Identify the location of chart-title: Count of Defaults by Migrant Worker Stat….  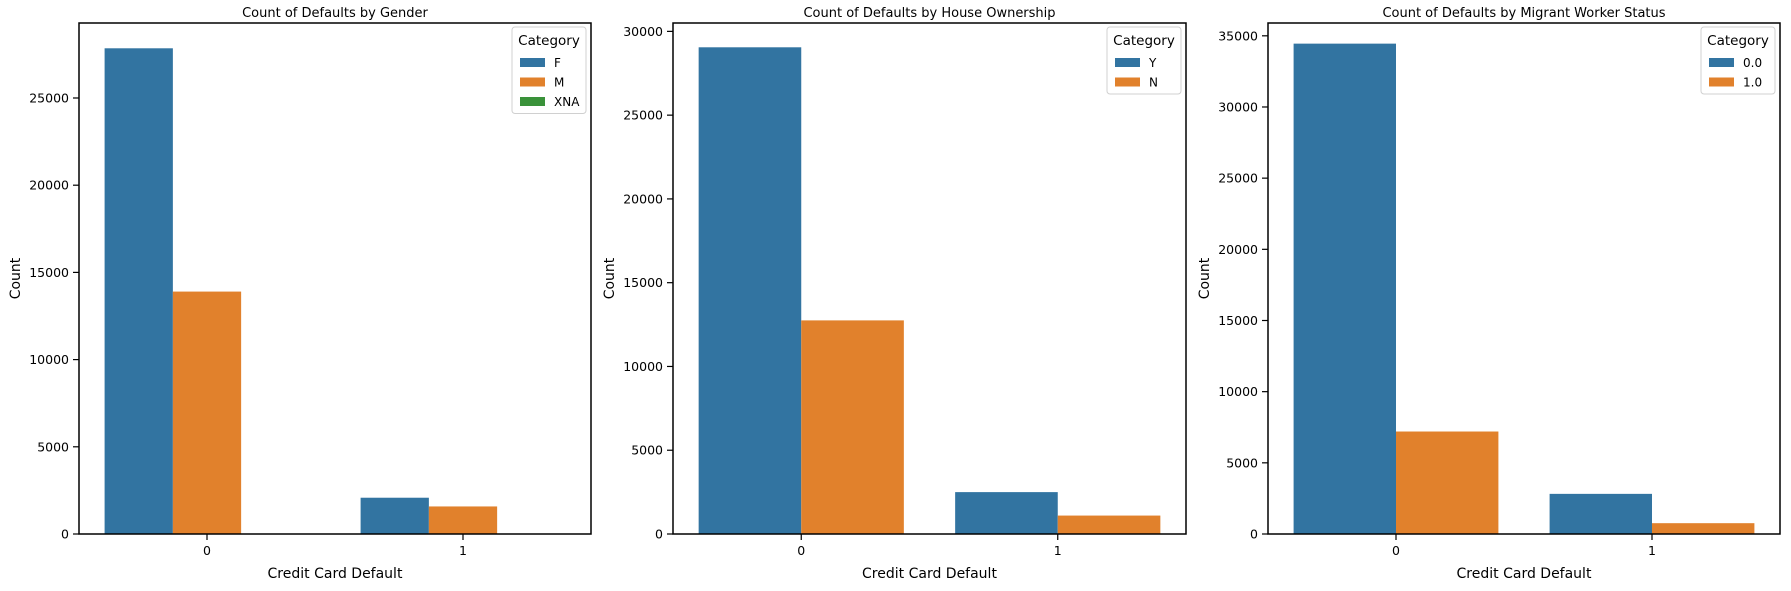
(1523, 13).